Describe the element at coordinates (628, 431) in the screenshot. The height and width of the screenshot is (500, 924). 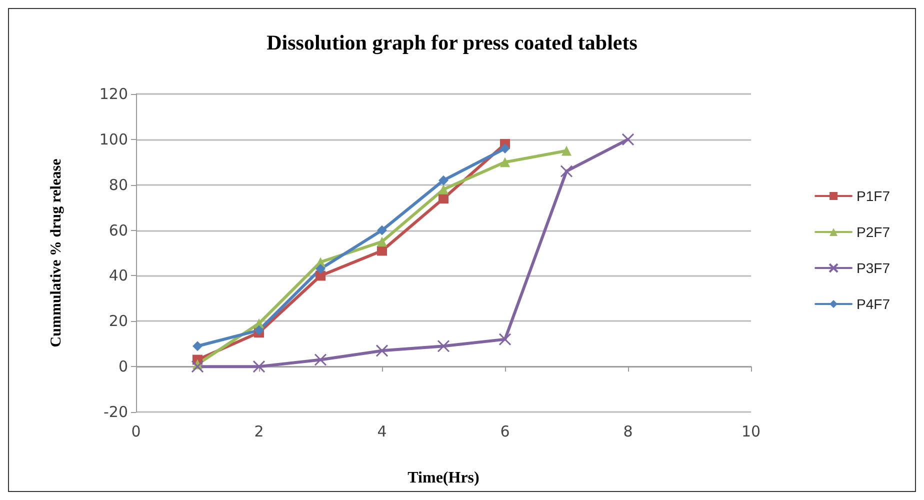
I see `x-tick-label: 8` at that location.